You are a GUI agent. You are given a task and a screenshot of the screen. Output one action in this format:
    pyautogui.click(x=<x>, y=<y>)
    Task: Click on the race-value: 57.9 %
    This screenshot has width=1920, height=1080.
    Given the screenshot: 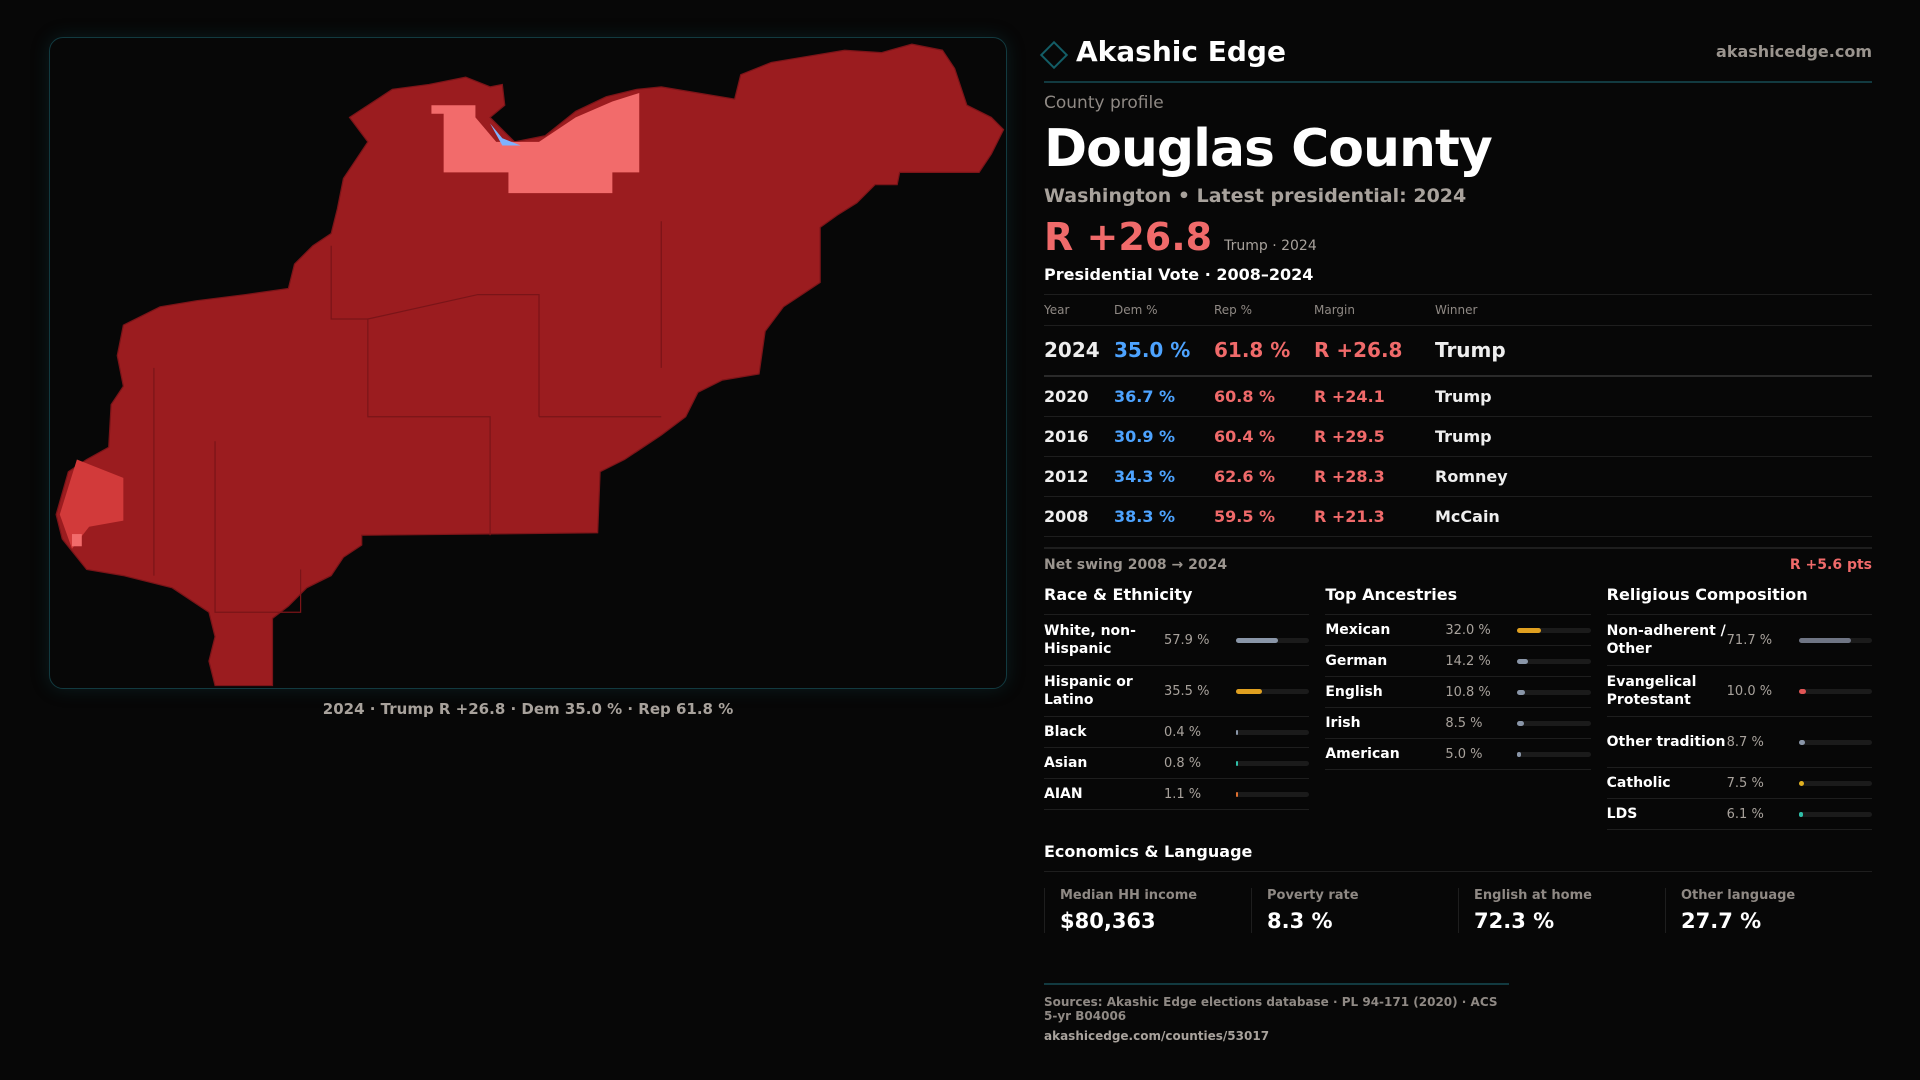 What is the action you would take?
    pyautogui.click(x=1187, y=640)
    